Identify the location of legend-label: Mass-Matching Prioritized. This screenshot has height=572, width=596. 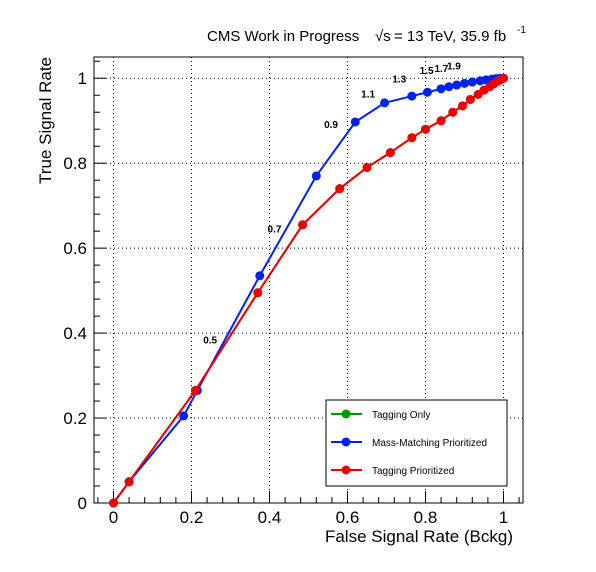
(429, 443).